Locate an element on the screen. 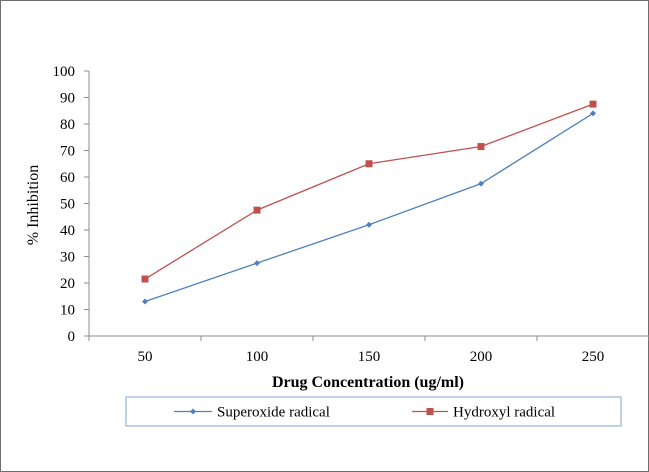  y-axis-title: % Inhibition is located at coordinates (33, 205).